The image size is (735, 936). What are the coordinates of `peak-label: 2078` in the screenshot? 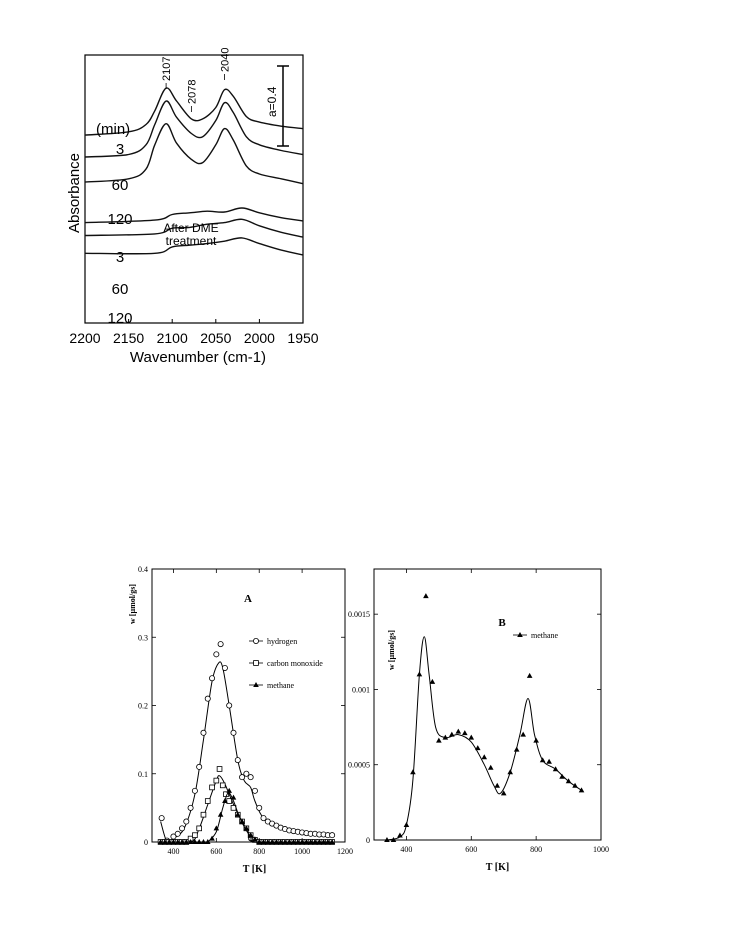 It's located at (192, 92).